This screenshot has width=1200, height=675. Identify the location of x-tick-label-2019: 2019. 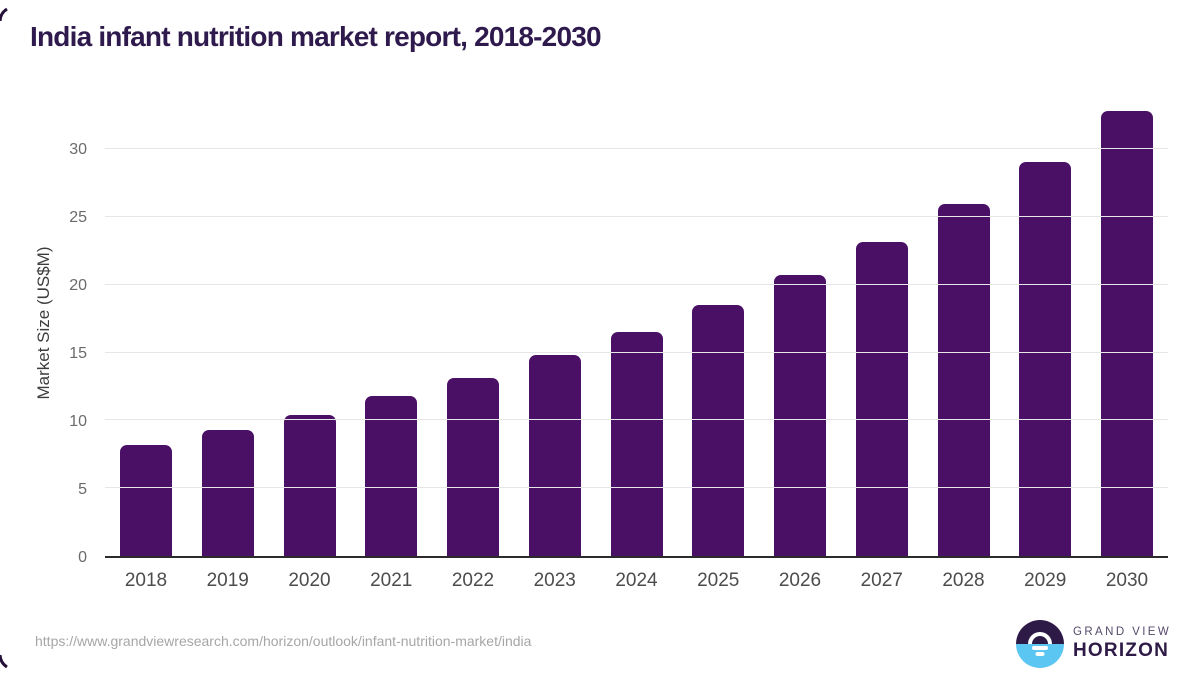
(227, 580).